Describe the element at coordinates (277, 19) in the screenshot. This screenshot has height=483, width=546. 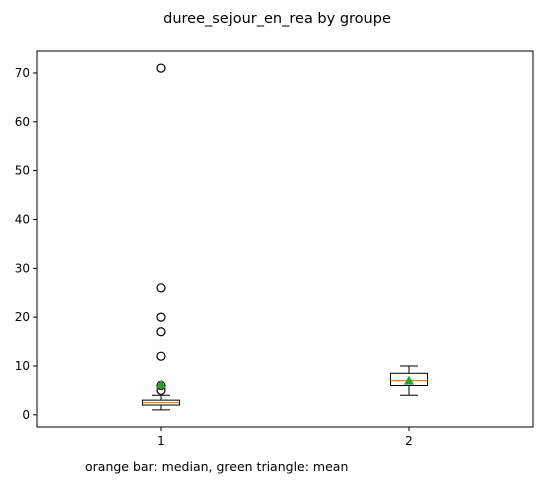
I see `chart-title: duree_sejour_en_rea by groupe` at that location.